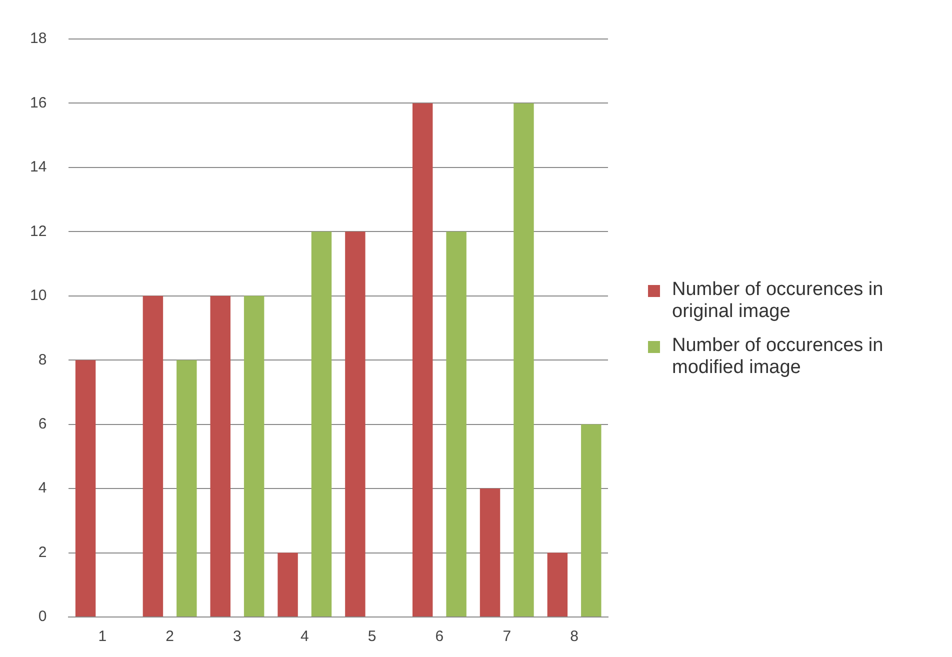 Image resolution: width=952 pixels, height=657 pixels. What do you see at coordinates (38, 231) in the screenshot?
I see `y-tick-label: 12` at bounding box center [38, 231].